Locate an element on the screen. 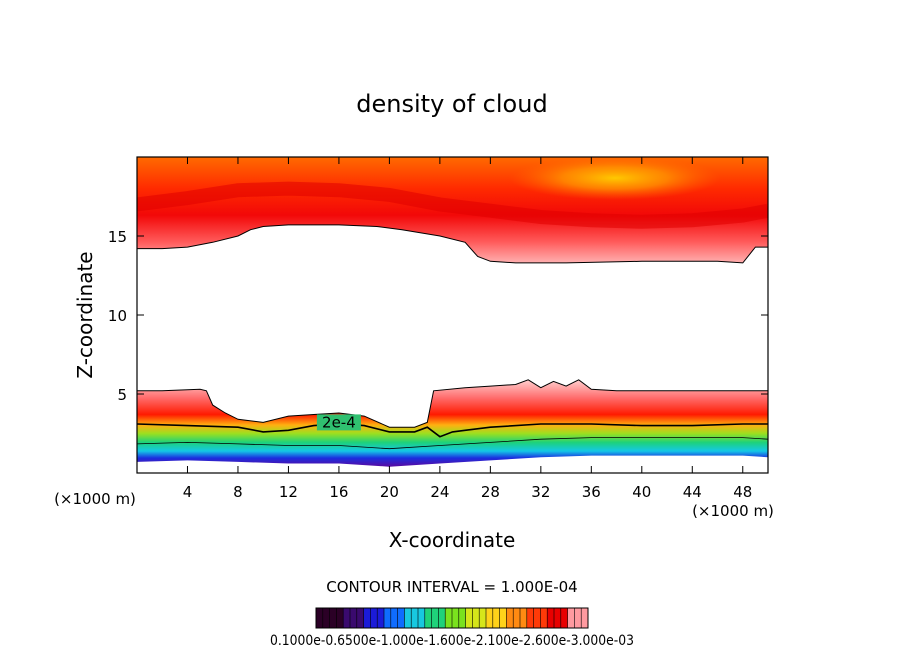 This screenshot has width=904, height=654. x-tick-label: 32 is located at coordinates (540, 492).